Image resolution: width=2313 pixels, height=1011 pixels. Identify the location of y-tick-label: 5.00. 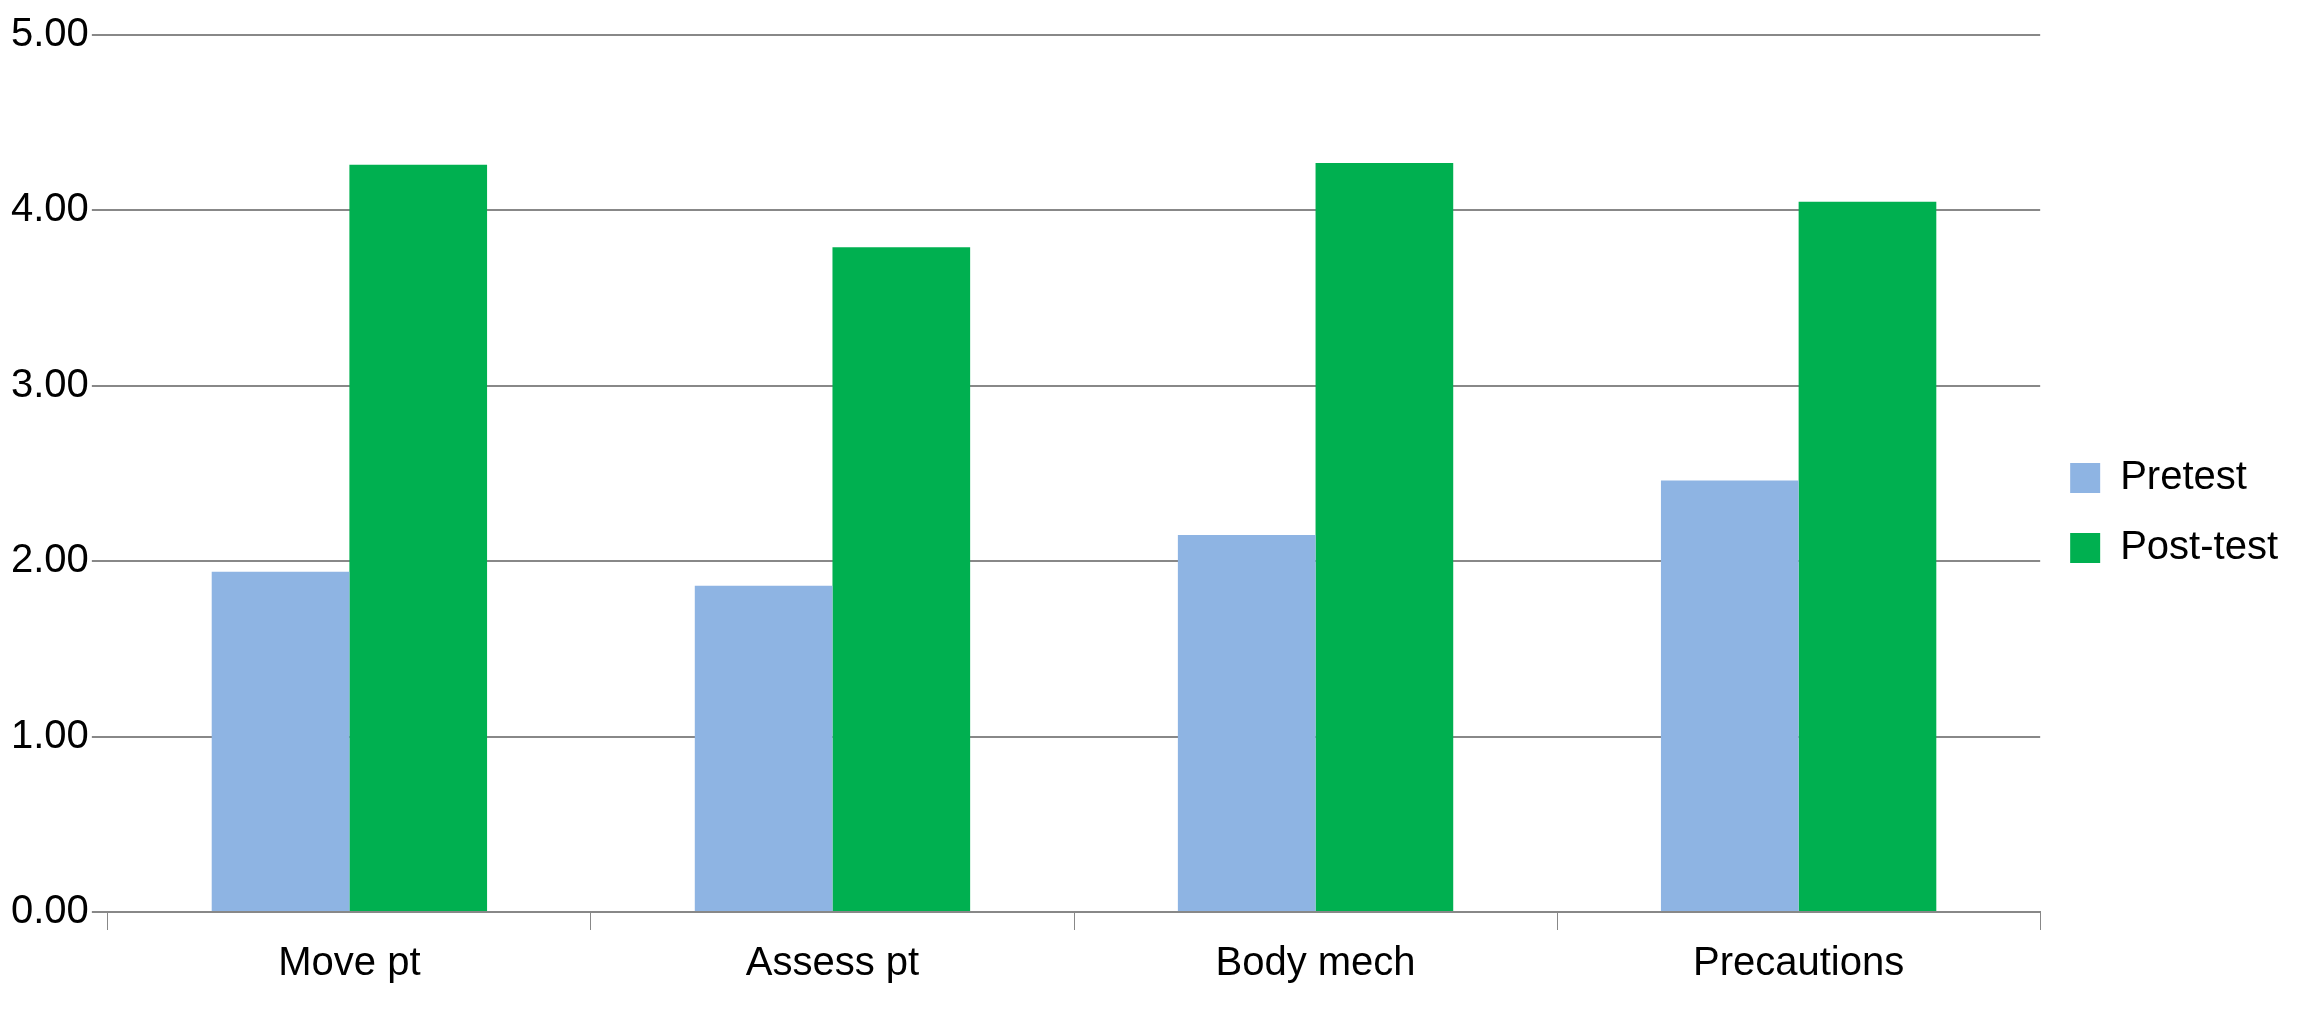
(49, 32).